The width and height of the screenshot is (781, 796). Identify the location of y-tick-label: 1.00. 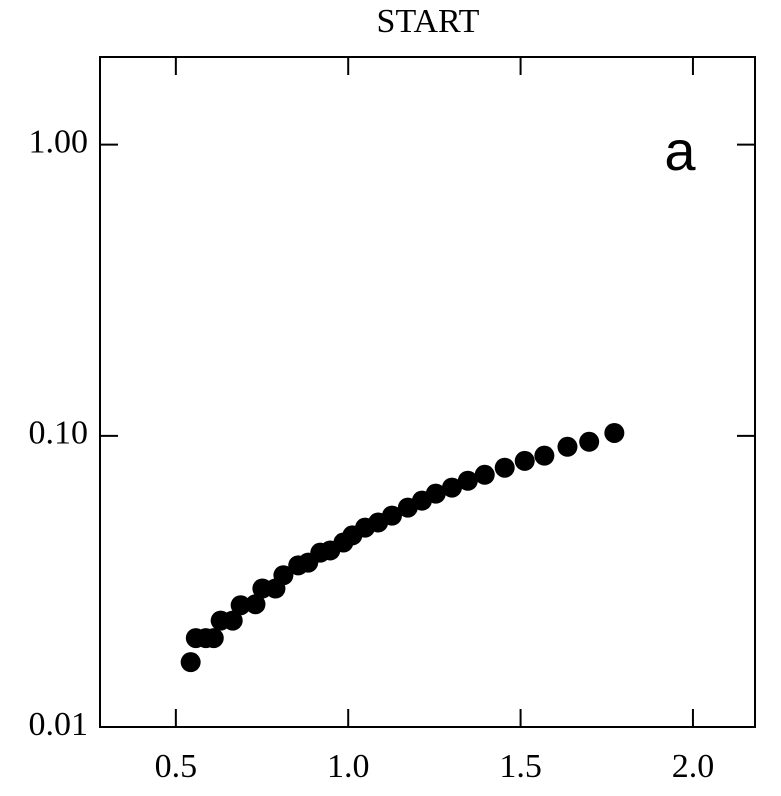
(59, 141).